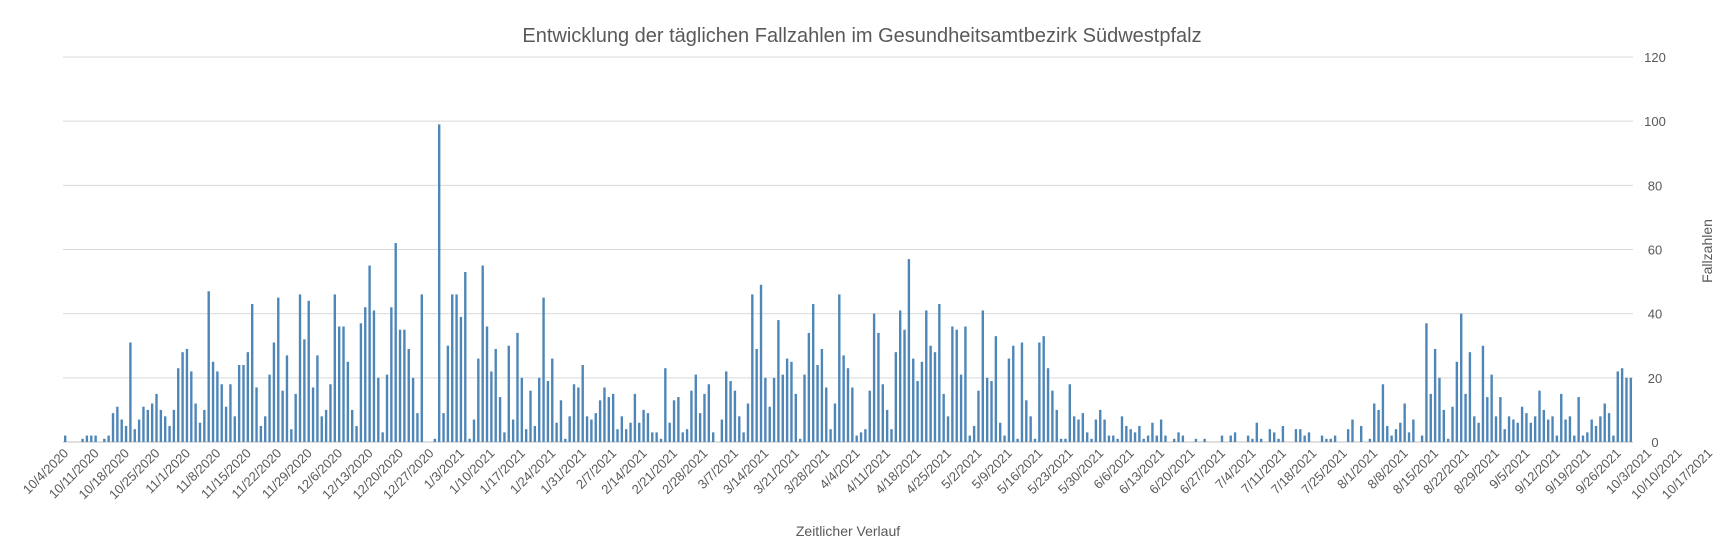 Image resolution: width=1725 pixels, height=560 pixels. Describe the element at coordinates (1655, 378) in the screenshot. I see `y-tick-label: 20` at that location.